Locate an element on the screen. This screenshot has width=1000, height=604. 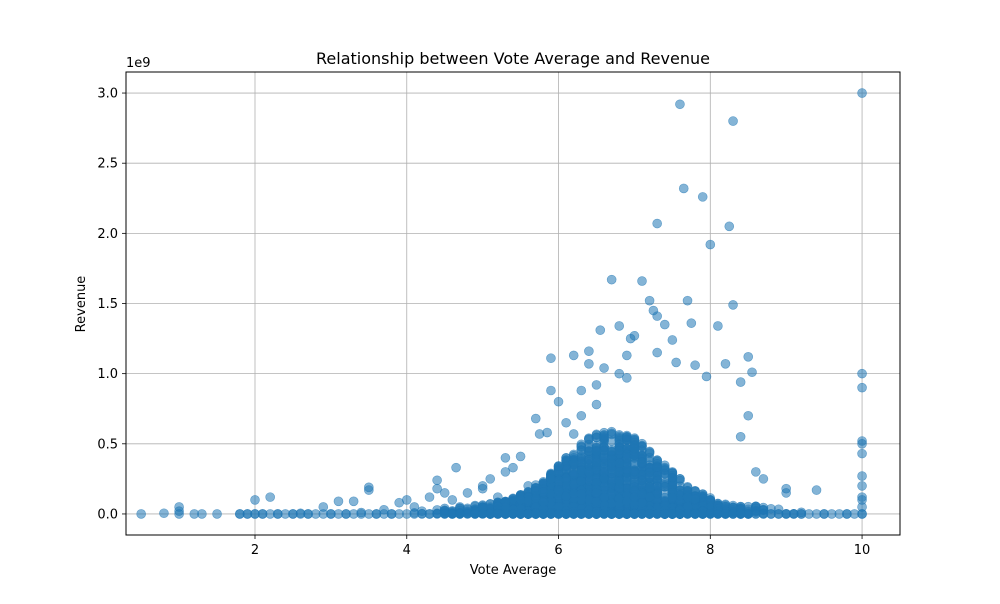
y-axis-ticks: 0.0 0.5 1.0 1.5 2.0 2.5 3.0 is located at coordinates (111, 304).